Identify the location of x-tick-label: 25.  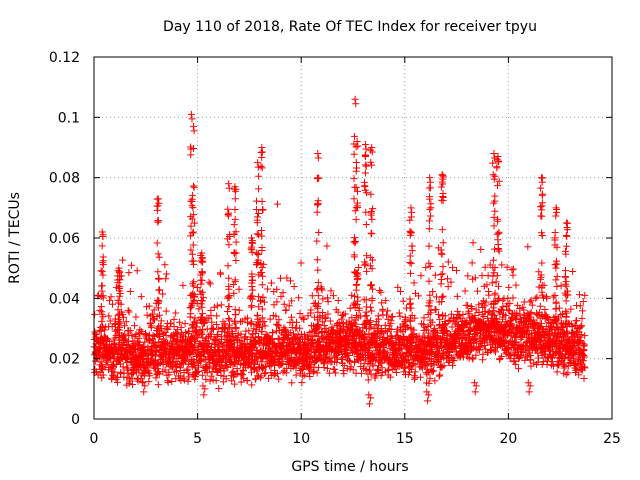
(612, 439).